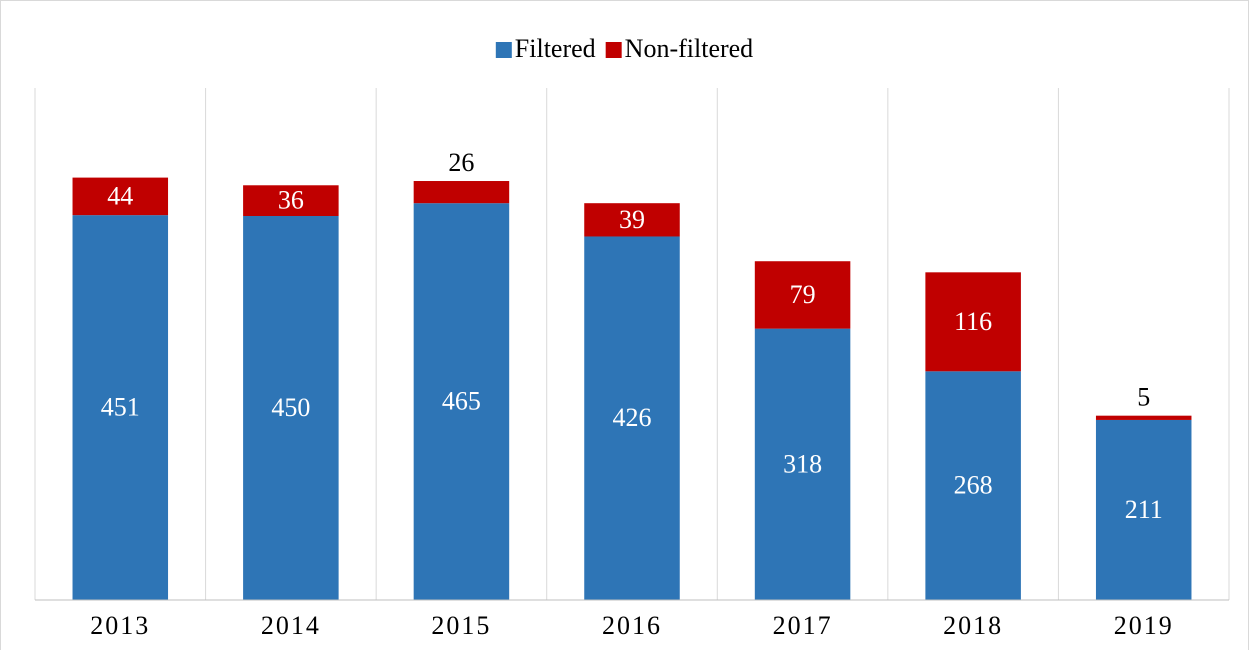 Image resolution: width=1249 pixels, height=650 pixels. I want to click on data-label: 26, so click(461, 162).